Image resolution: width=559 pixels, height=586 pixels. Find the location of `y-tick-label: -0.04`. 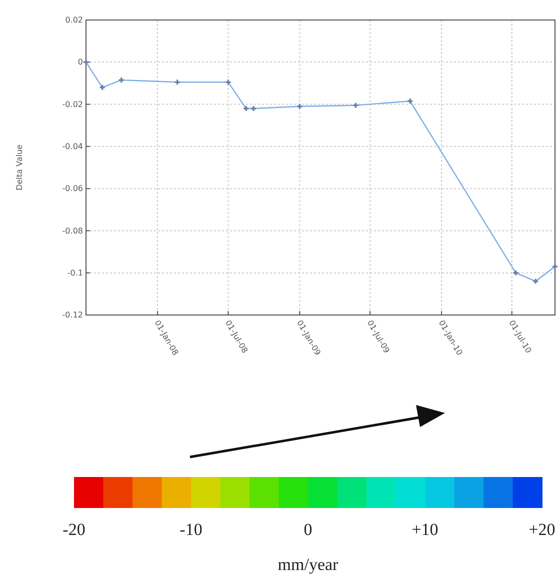

y-tick-label: -0.04 is located at coordinates (72, 146).